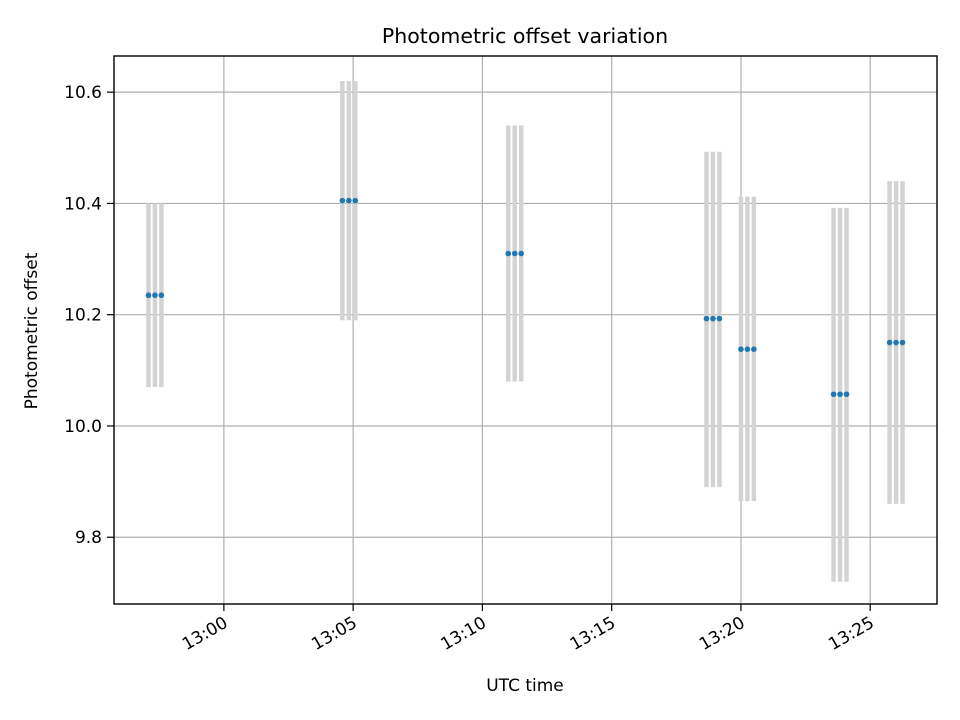  I want to click on chart-title: Photometric offset variation, so click(525, 36).